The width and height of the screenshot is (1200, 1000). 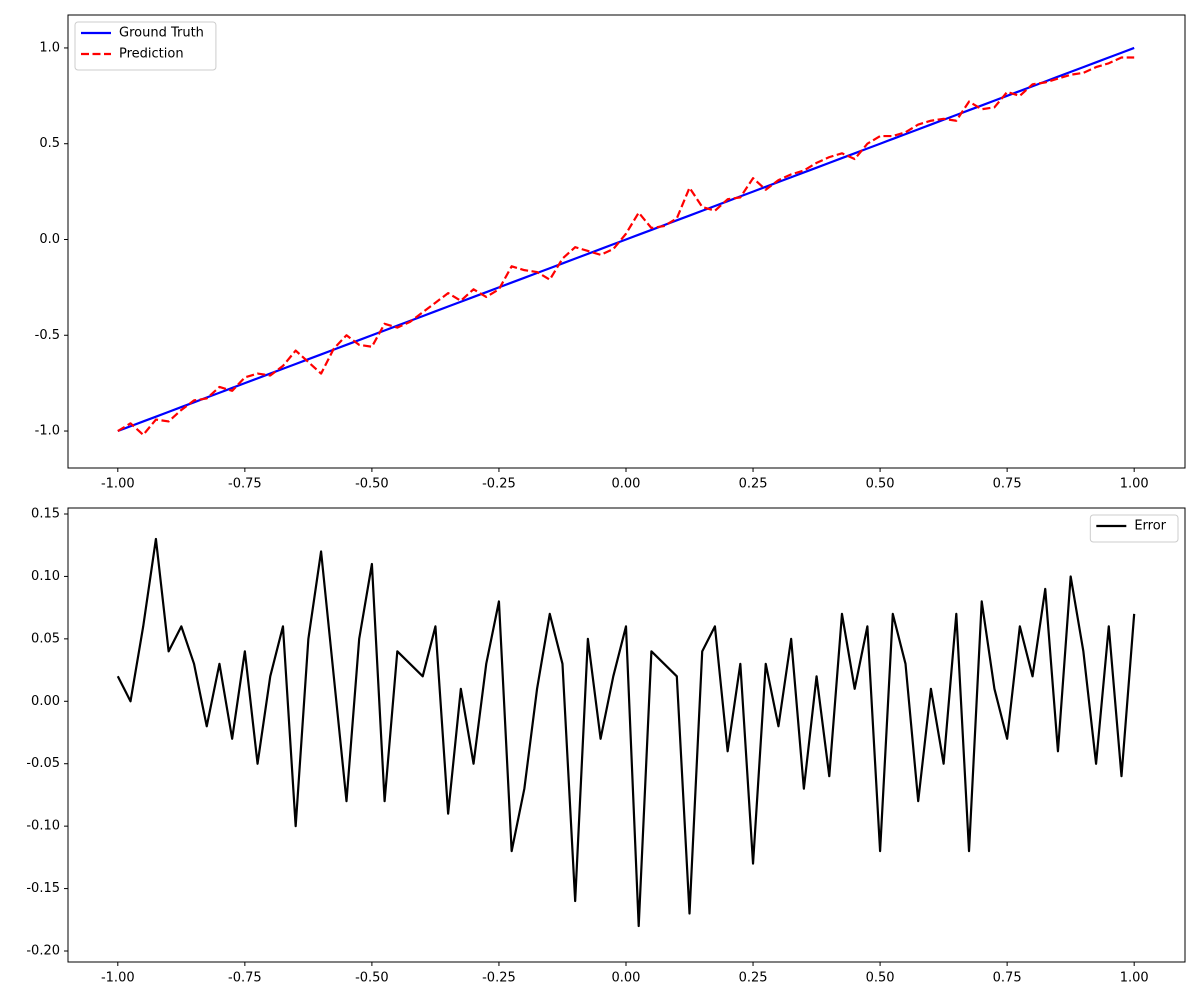 I want to click on y-tick-label: 0.10, so click(x=45, y=576).